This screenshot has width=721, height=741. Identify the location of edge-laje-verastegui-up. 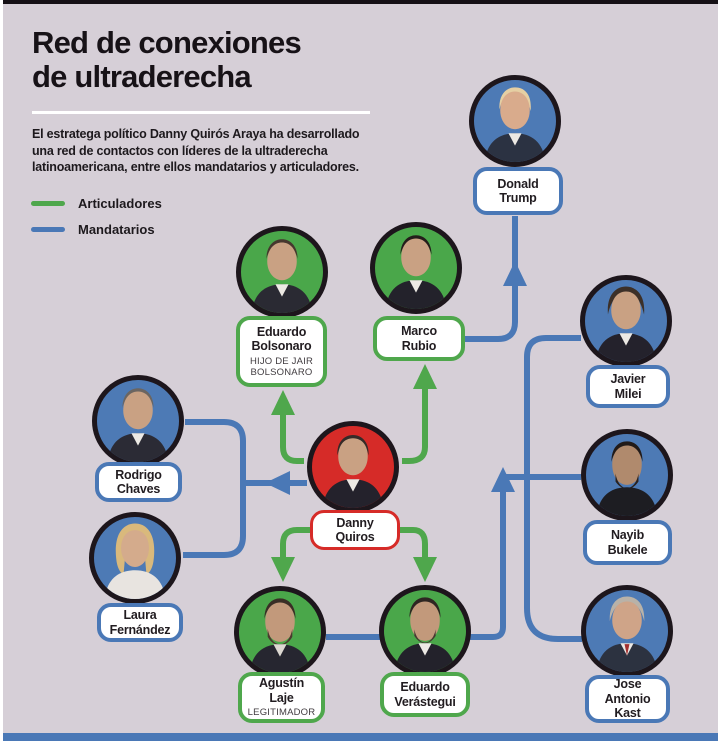
(416, 563).